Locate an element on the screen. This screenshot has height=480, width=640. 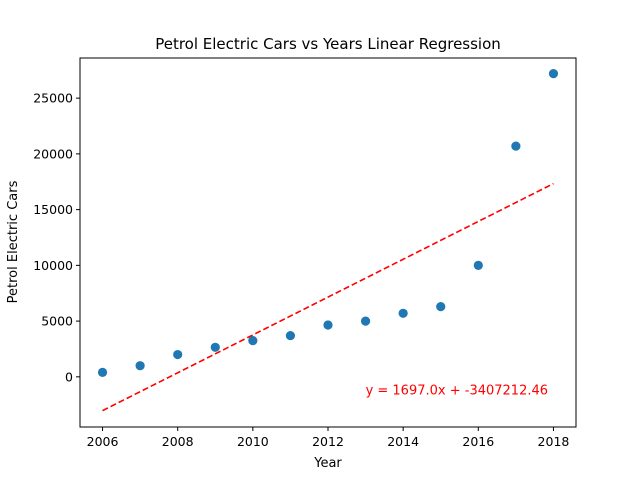
y-tick-label: 5000 is located at coordinates (57, 321).